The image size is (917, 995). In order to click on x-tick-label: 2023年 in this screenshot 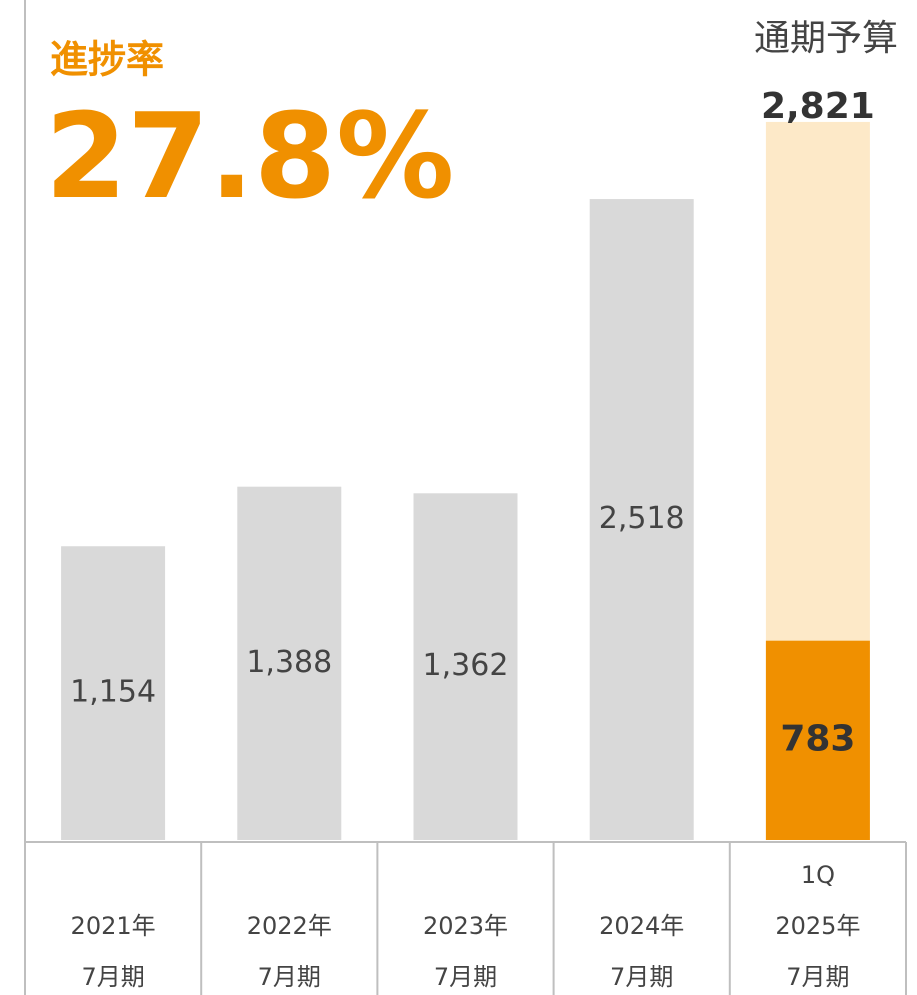, I will do `click(465, 926)`.